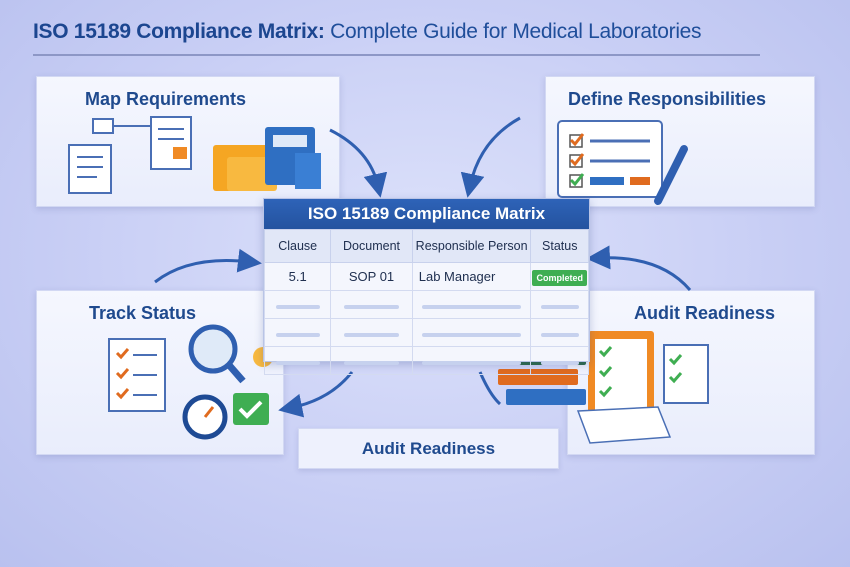 This screenshot has height=567, width=850. I want to click on cell-status: Completed, so click(559, 276).